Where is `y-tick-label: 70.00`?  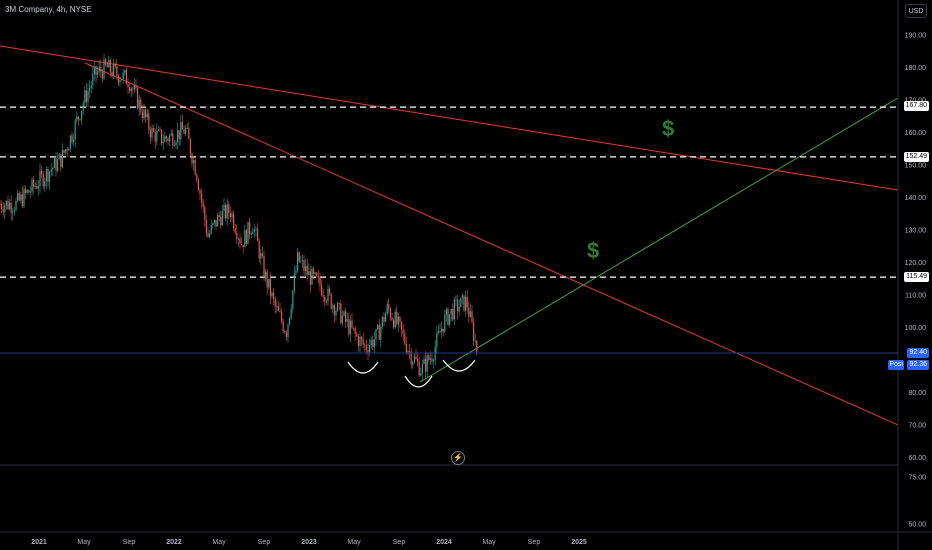
y-tick-label: 70.00 is located at coordinates (917, 426).